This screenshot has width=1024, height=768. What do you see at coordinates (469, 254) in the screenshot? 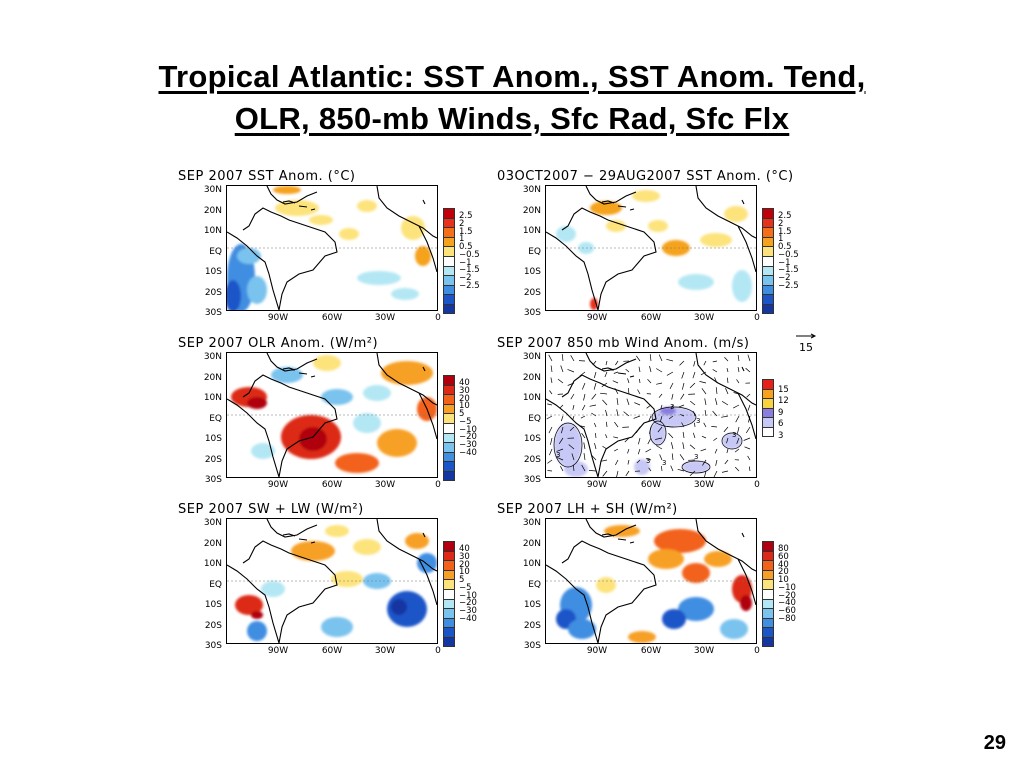
I see `colorbar-label: −0.5` at bounding box center [469, 254].